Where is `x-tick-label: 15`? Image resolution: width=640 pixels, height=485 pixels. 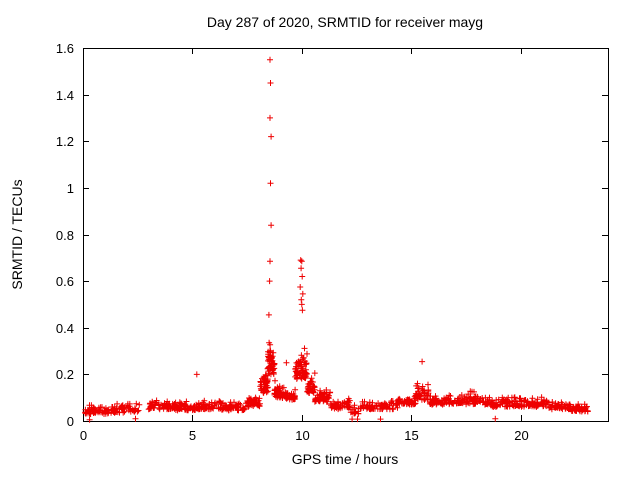
x-tick-label: 15 is located at coordinates (411, 435).